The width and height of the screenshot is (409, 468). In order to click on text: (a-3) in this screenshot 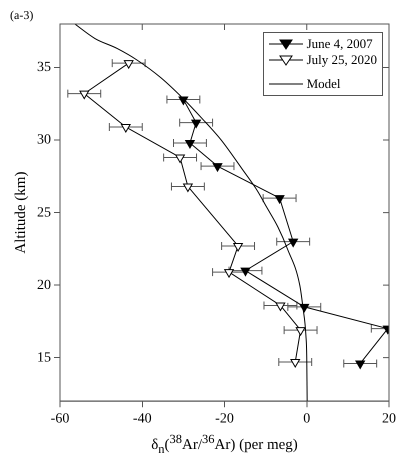, I will do `click(22, 15)`.